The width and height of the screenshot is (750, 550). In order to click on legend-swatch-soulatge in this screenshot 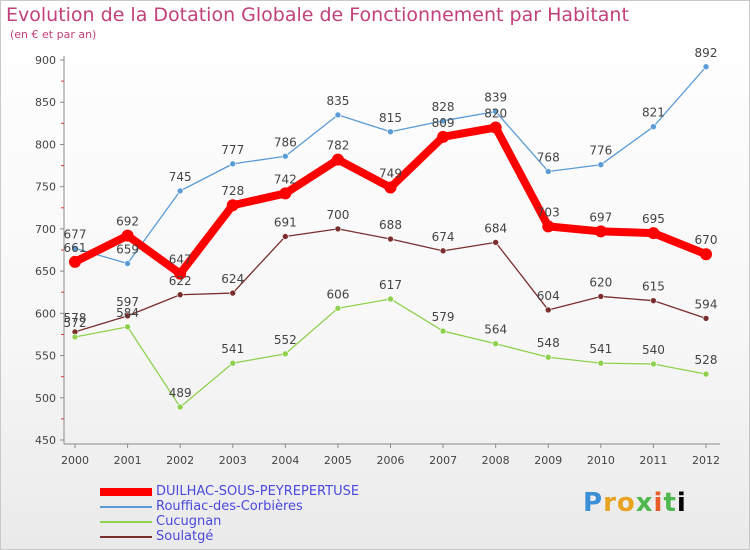, I will do `click(126, 536)`.